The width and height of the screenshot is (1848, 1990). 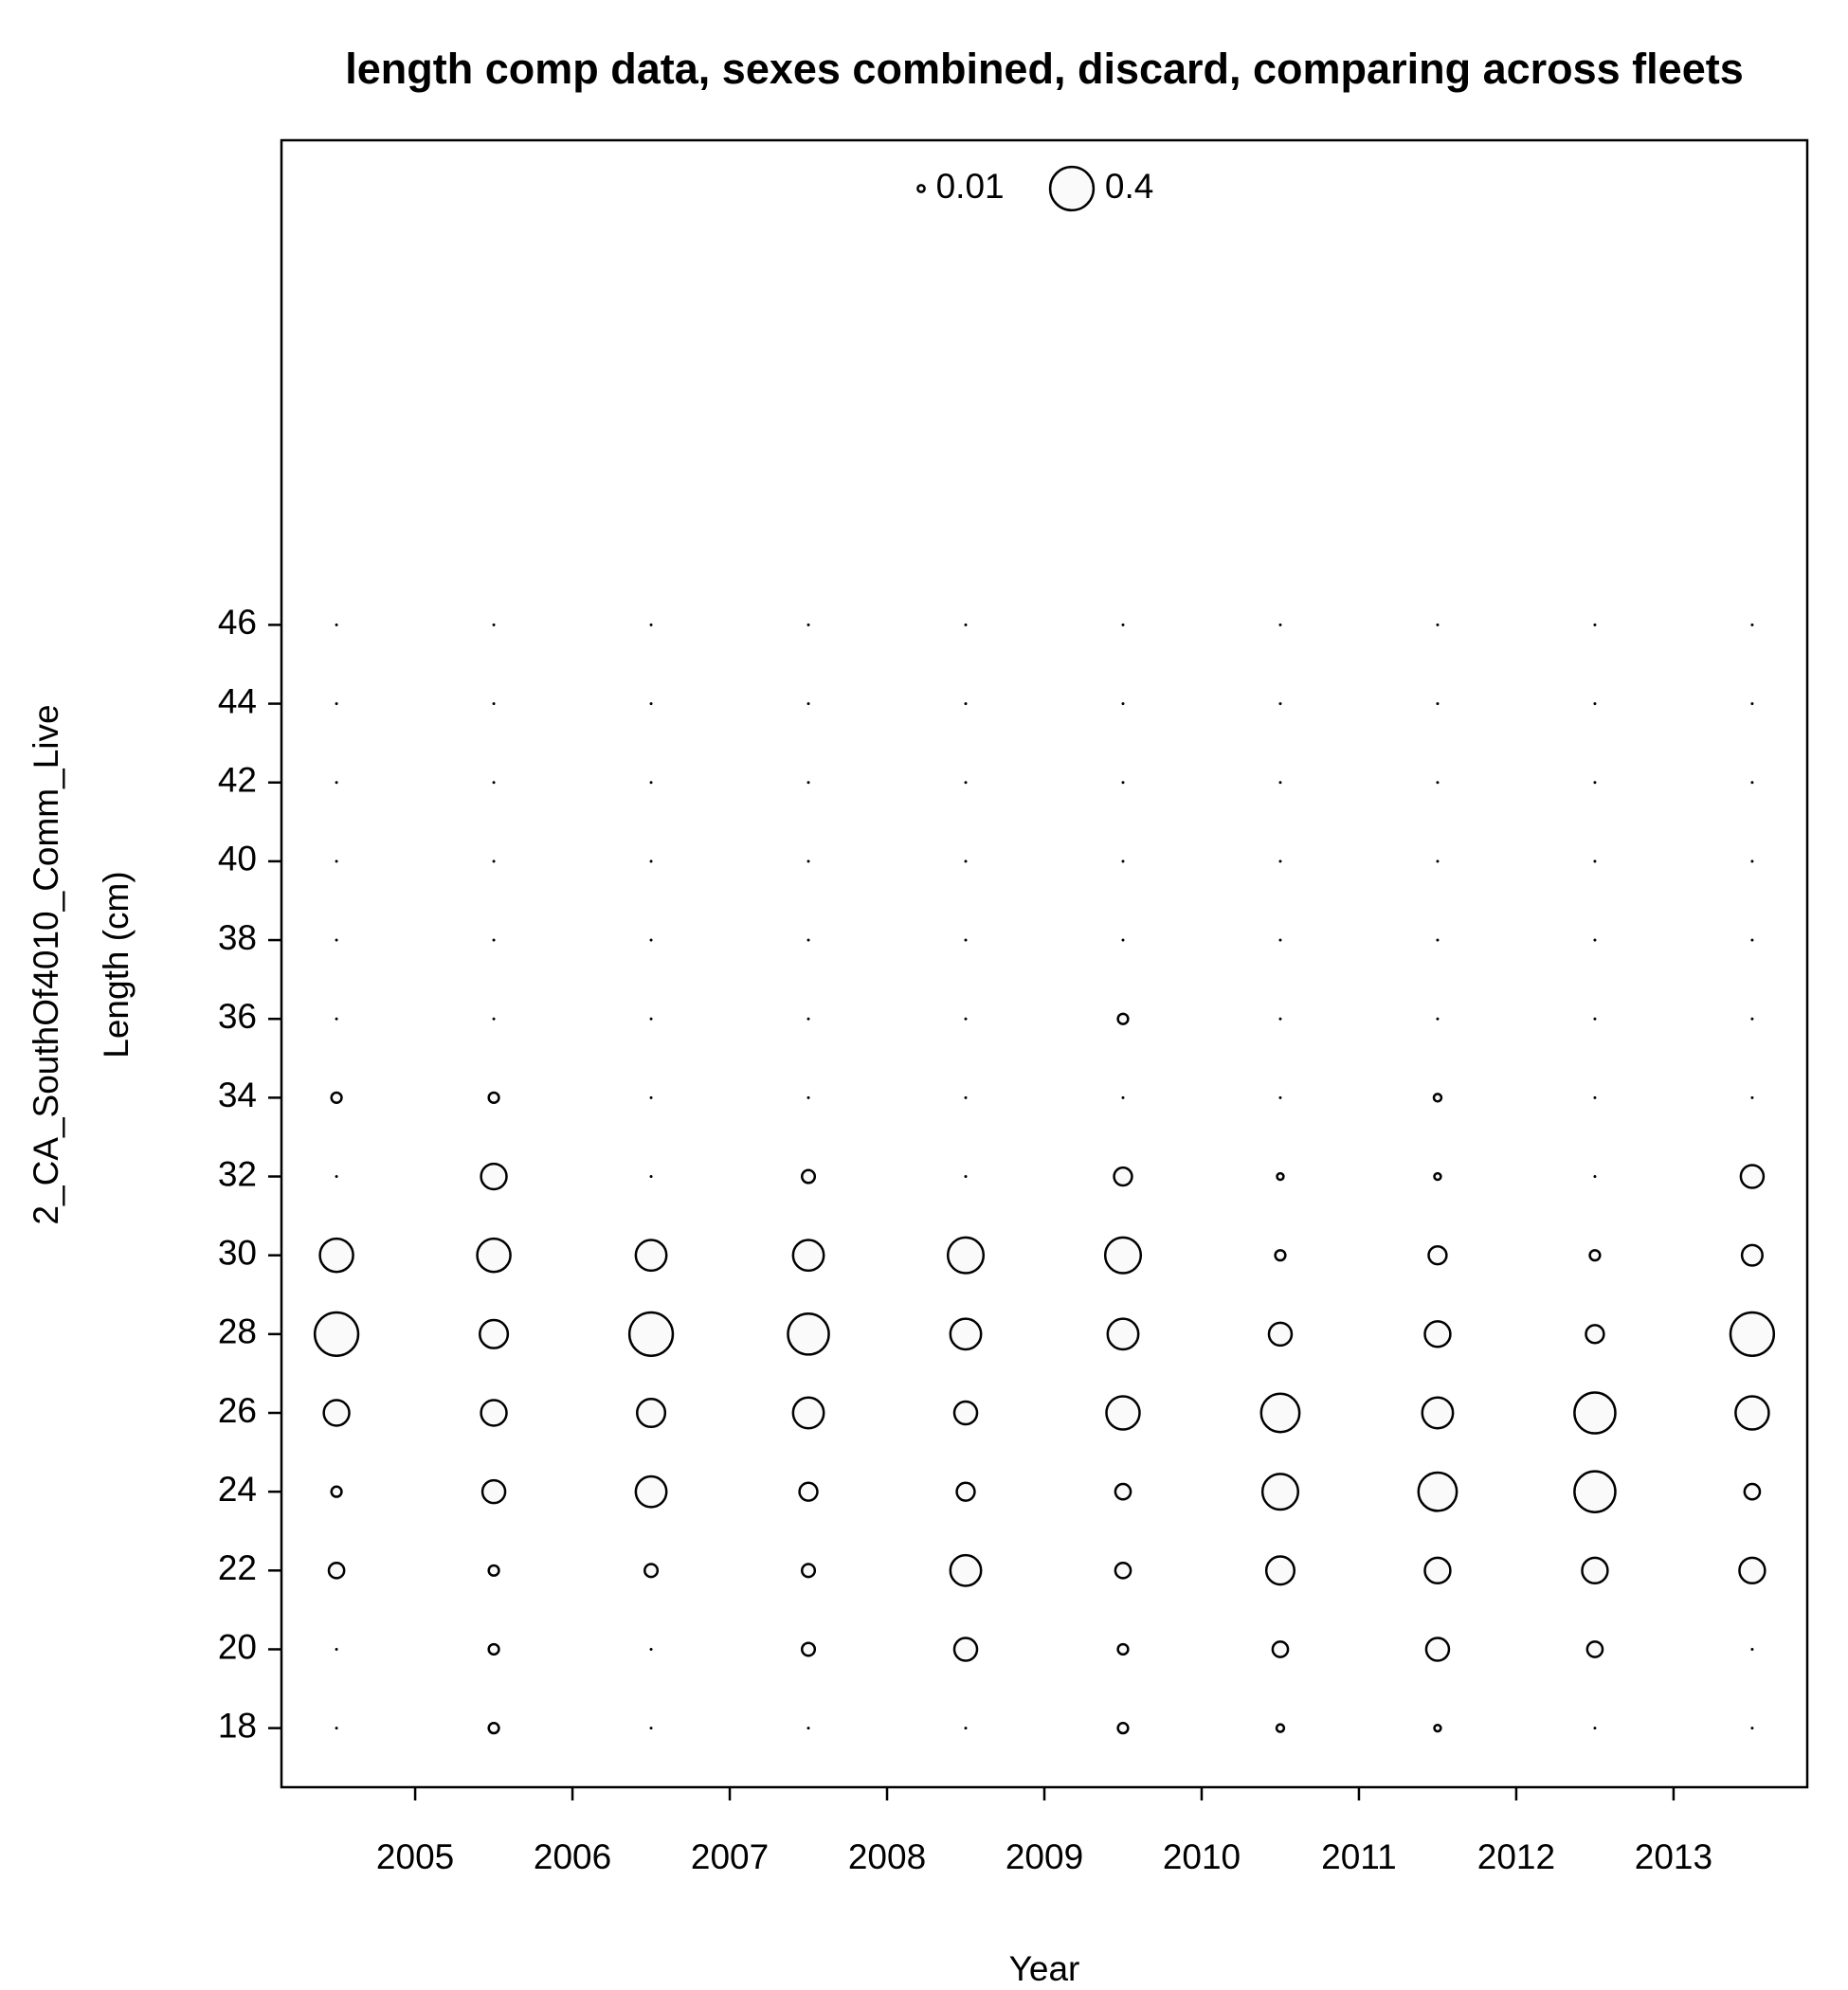 I want to click on x-tick-label: 2007, so click(x=730, y=1856).